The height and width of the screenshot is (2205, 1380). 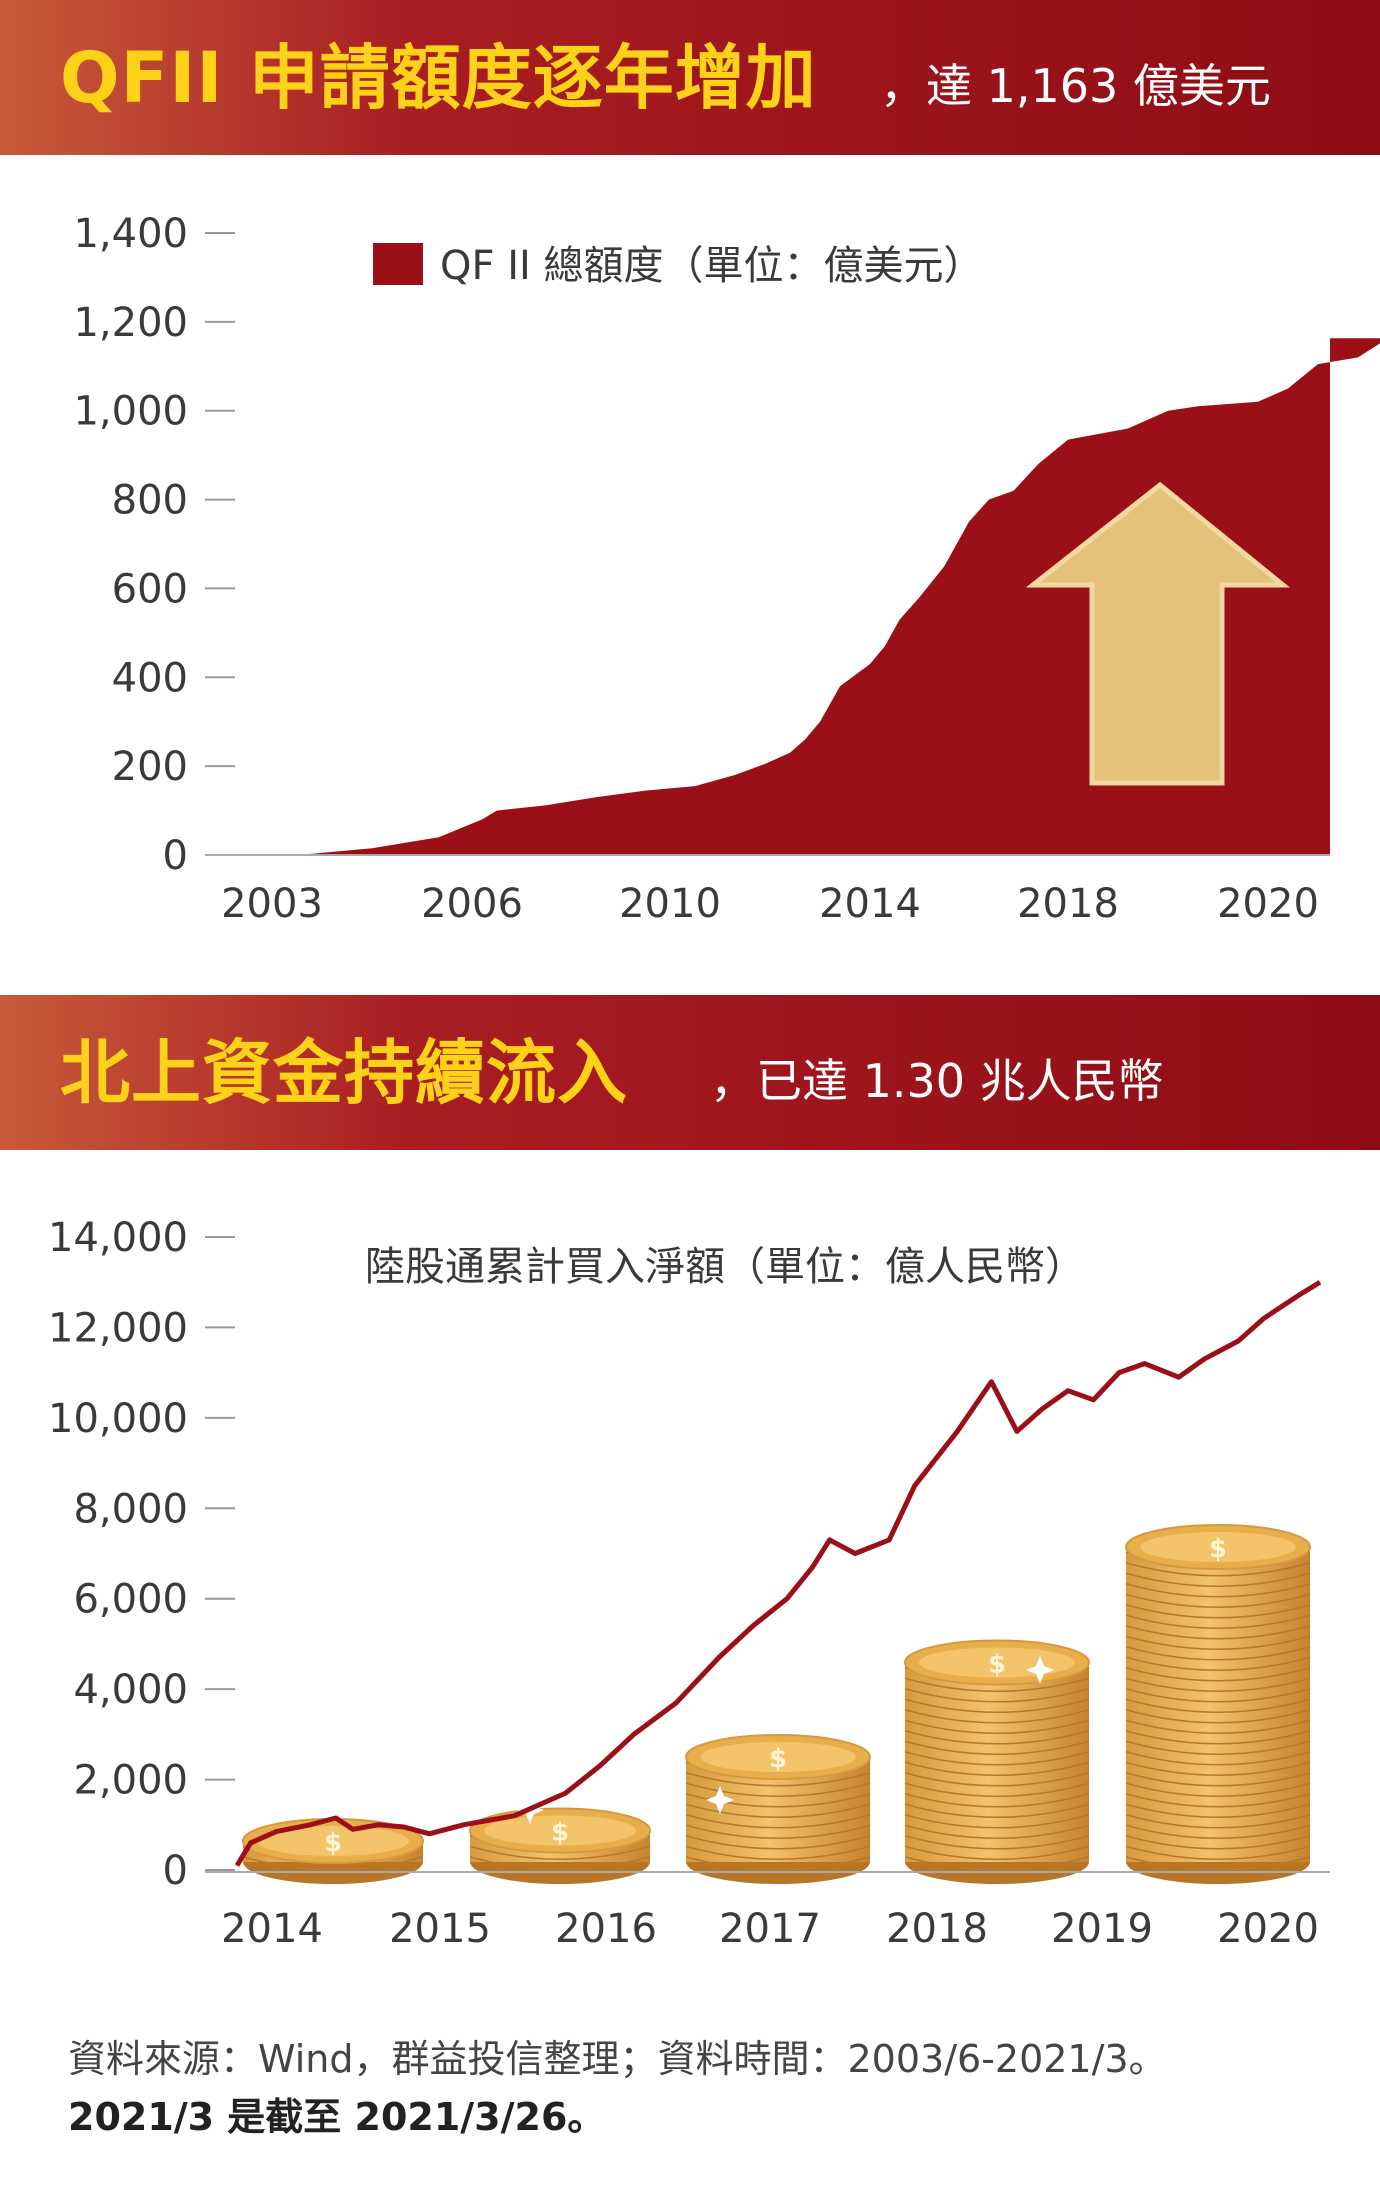 I want to click on footer-source: 資料來源：Wind，群益投信整理；資料時間：2003/6-2021/3。, so click(x=617, y=2059).